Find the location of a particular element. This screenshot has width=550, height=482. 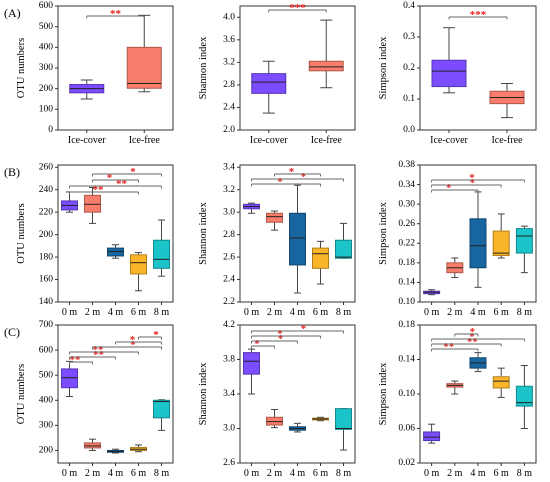

y-tick-label: 0.30 is located at coordinates (406, 204).